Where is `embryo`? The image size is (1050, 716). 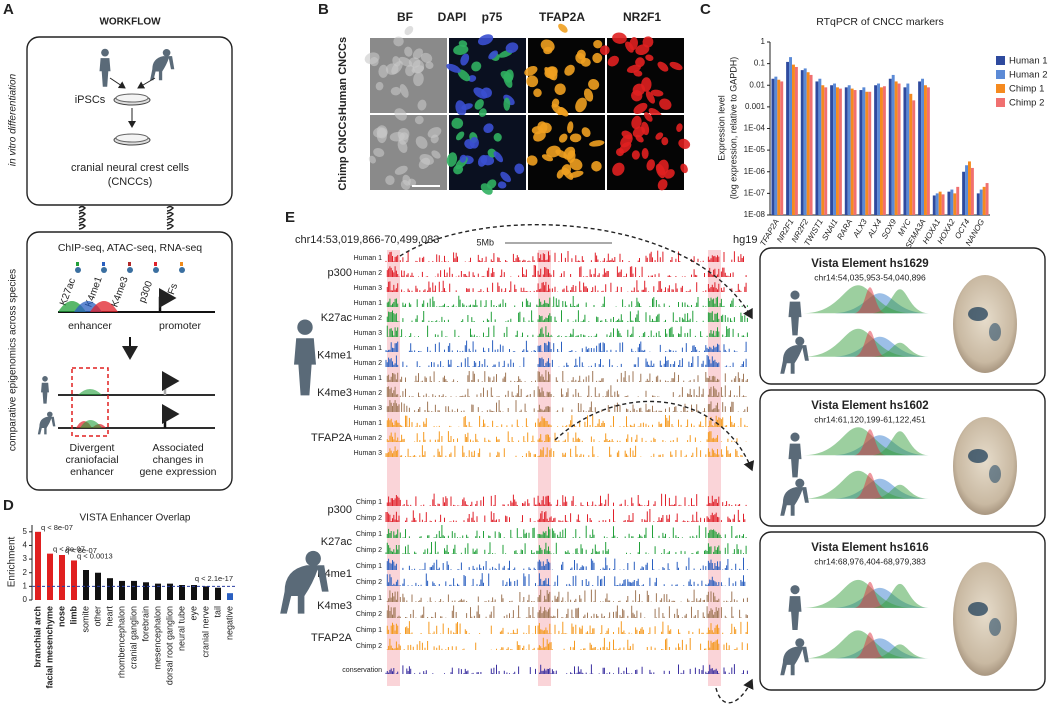
embryo is located at coordinates (985, 619).